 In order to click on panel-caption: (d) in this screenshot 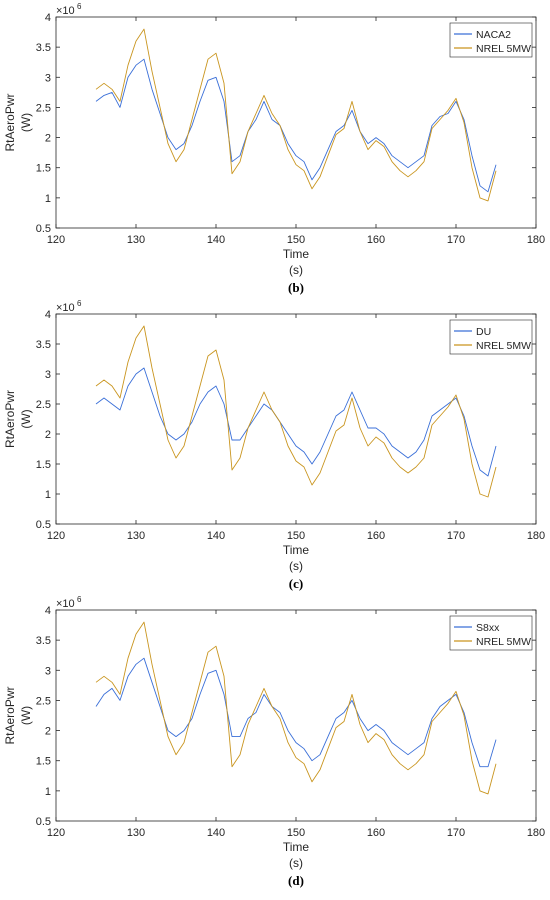, I will do `click(296, 880)`.